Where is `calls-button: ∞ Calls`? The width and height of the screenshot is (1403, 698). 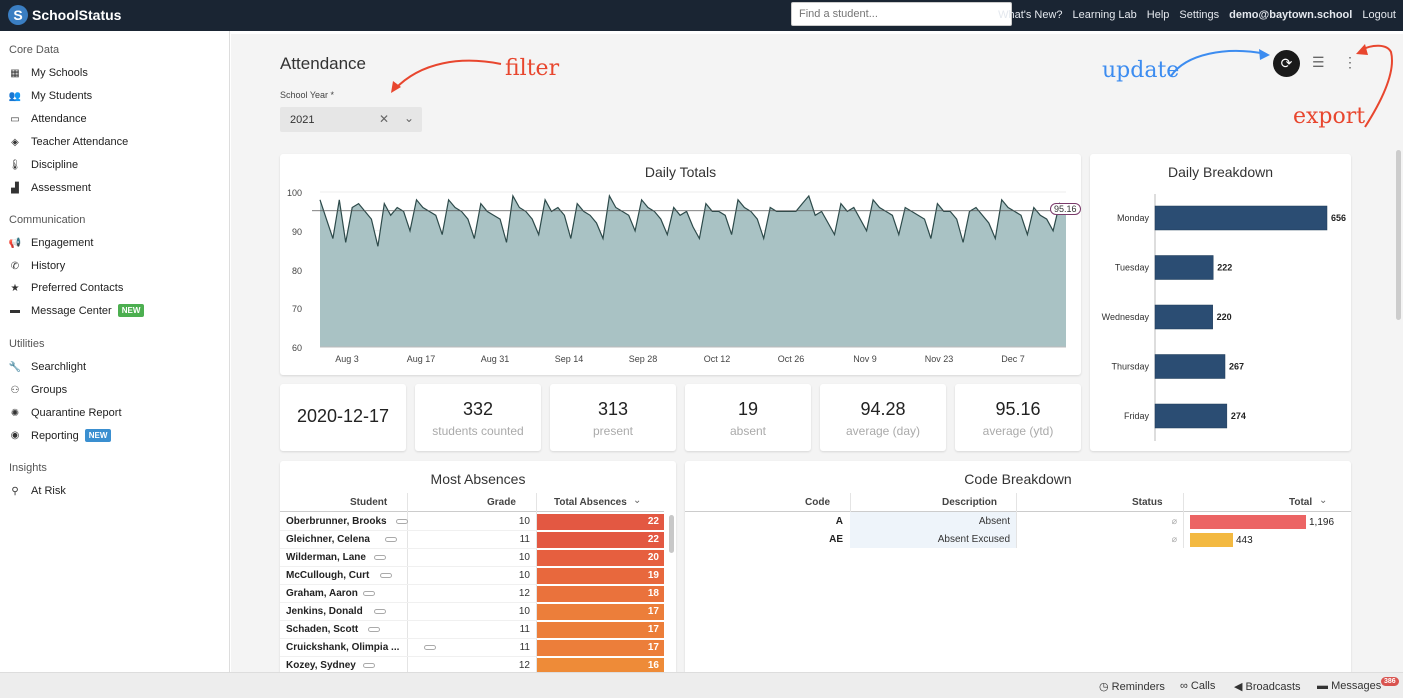
calls-button: ∞ Calls is located at coordinates (1197, 686).